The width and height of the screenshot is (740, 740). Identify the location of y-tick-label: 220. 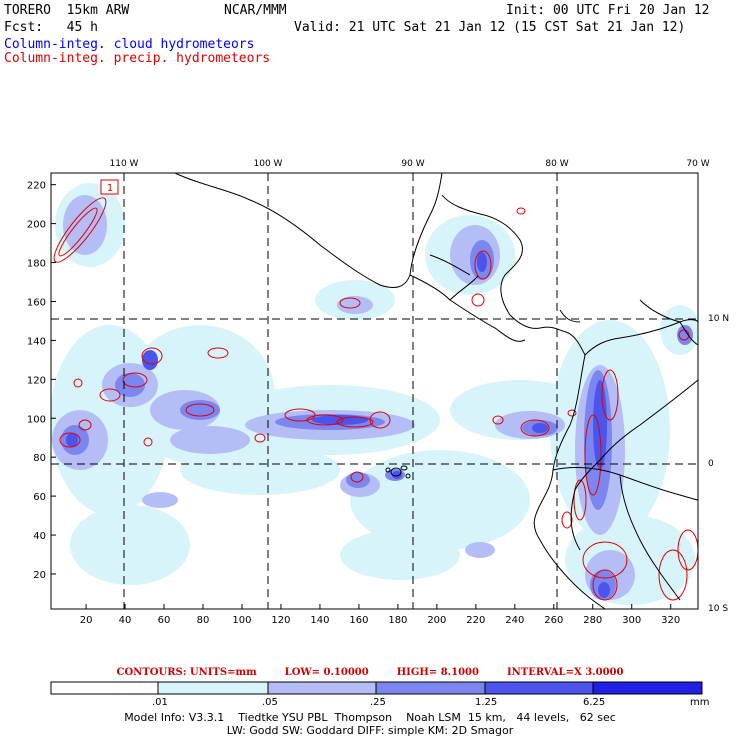
(36, 186).